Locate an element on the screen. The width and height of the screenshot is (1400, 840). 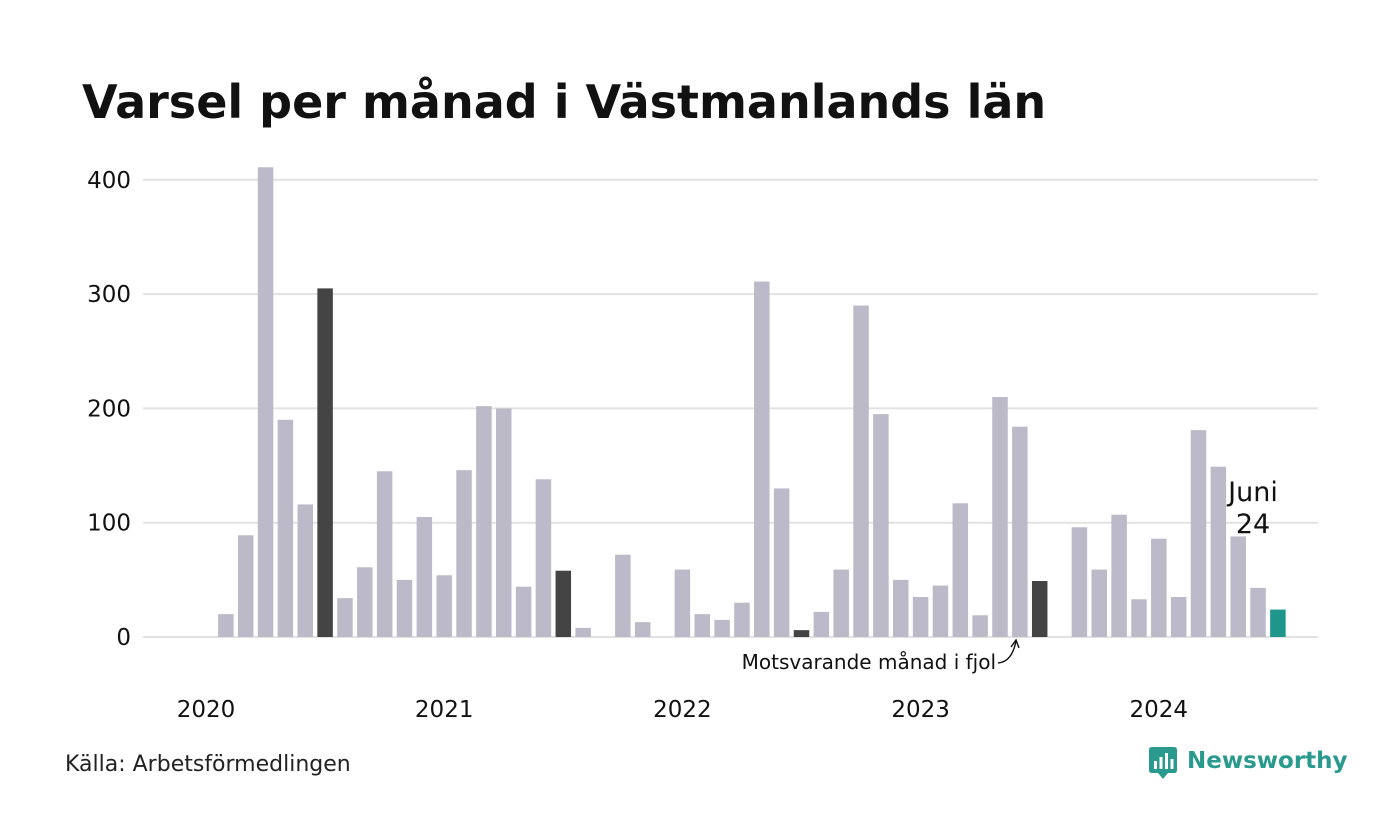
current-year-label: 24 is located at coordinates (1253, 524).